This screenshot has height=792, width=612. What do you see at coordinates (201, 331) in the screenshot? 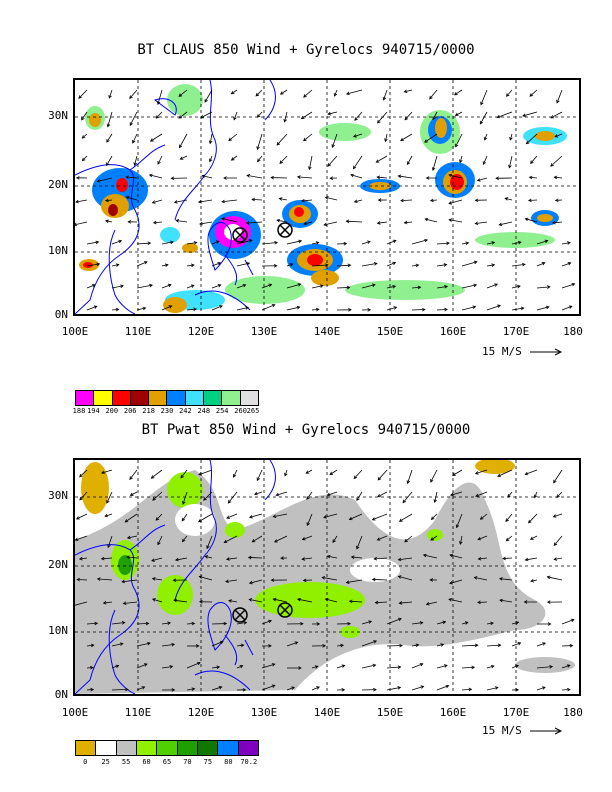
I see `top-x-tick: 120E` at bounding box center [201, 331].